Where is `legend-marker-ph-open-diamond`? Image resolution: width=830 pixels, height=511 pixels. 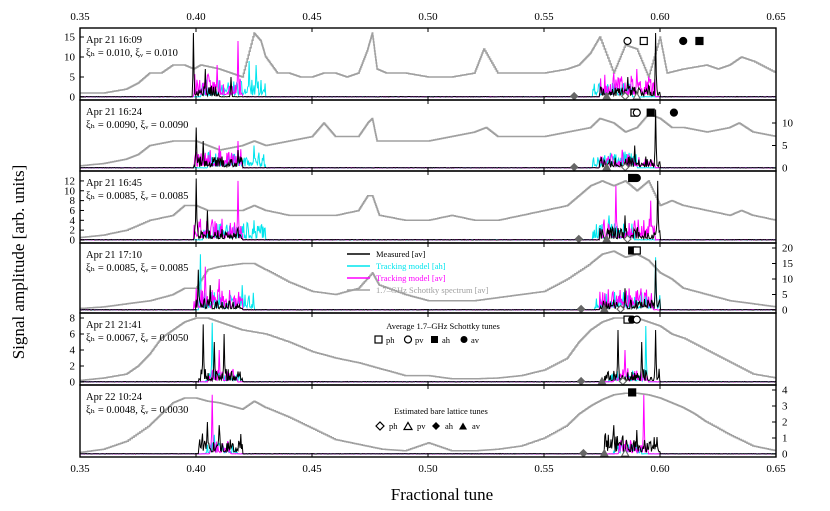 legend-marker-ph-open-diamond is located at coordinates (380, 426).